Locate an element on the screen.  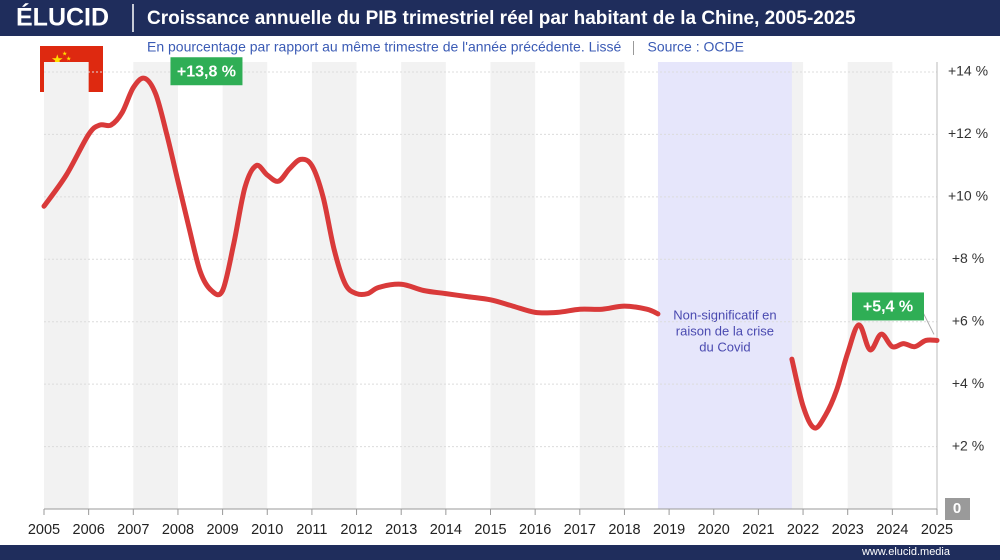
annotation-label: +13,8 % is located at coordinates (206, 71).